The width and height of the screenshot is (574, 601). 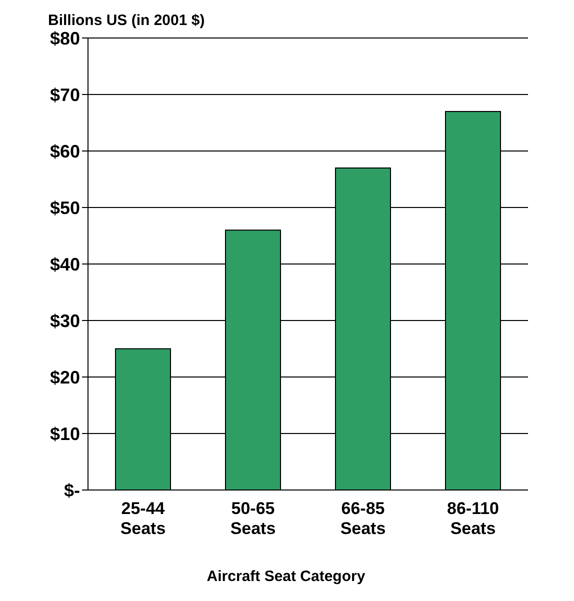 I want to click on y-axis-title: Billions US (in 2001 $), so click(x=126, y=20).